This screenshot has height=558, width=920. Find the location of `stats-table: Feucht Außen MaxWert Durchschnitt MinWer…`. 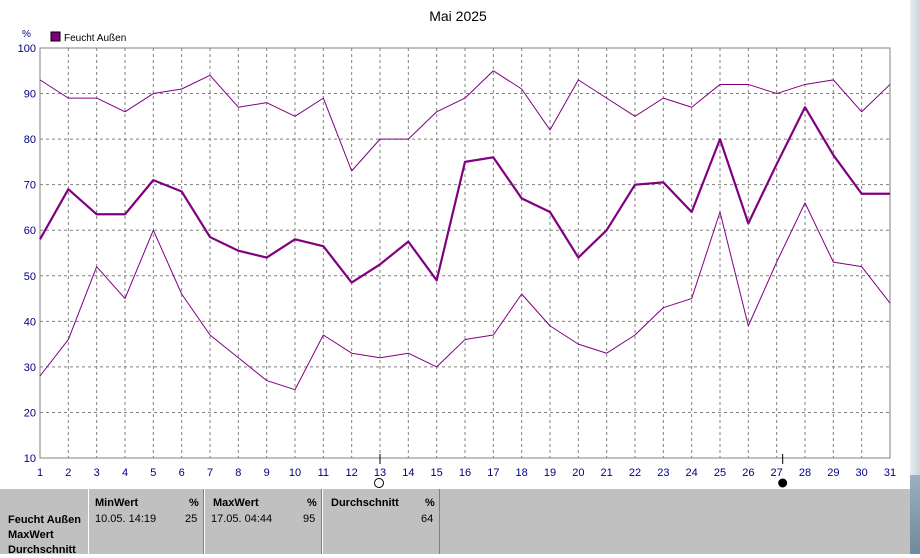

stats-table: Feucht Außen MaxWert Durchschnitt MinWer… is located at coordinates (455, 522).